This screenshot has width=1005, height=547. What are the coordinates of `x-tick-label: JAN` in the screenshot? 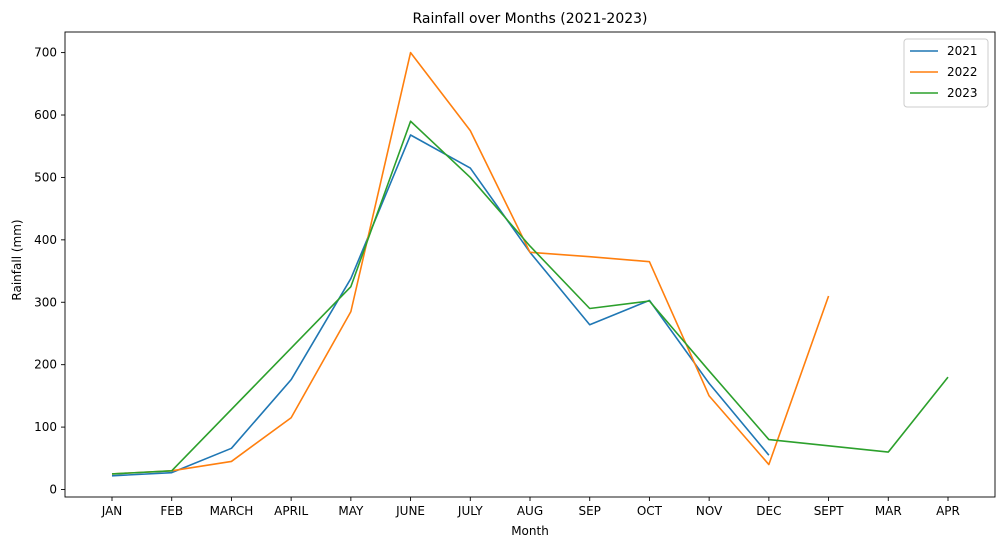 It's located at (112, 511).